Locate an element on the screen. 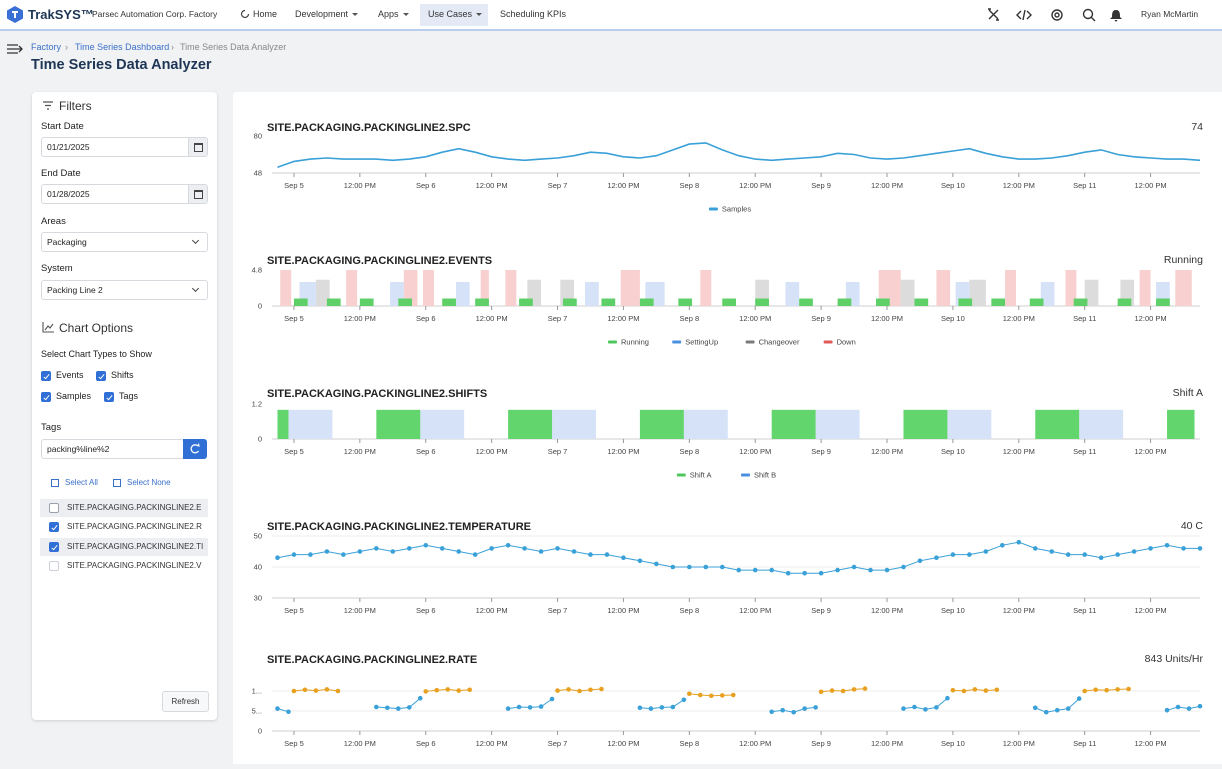  legend-label: SettingUp is located at coordinates (701, 342).